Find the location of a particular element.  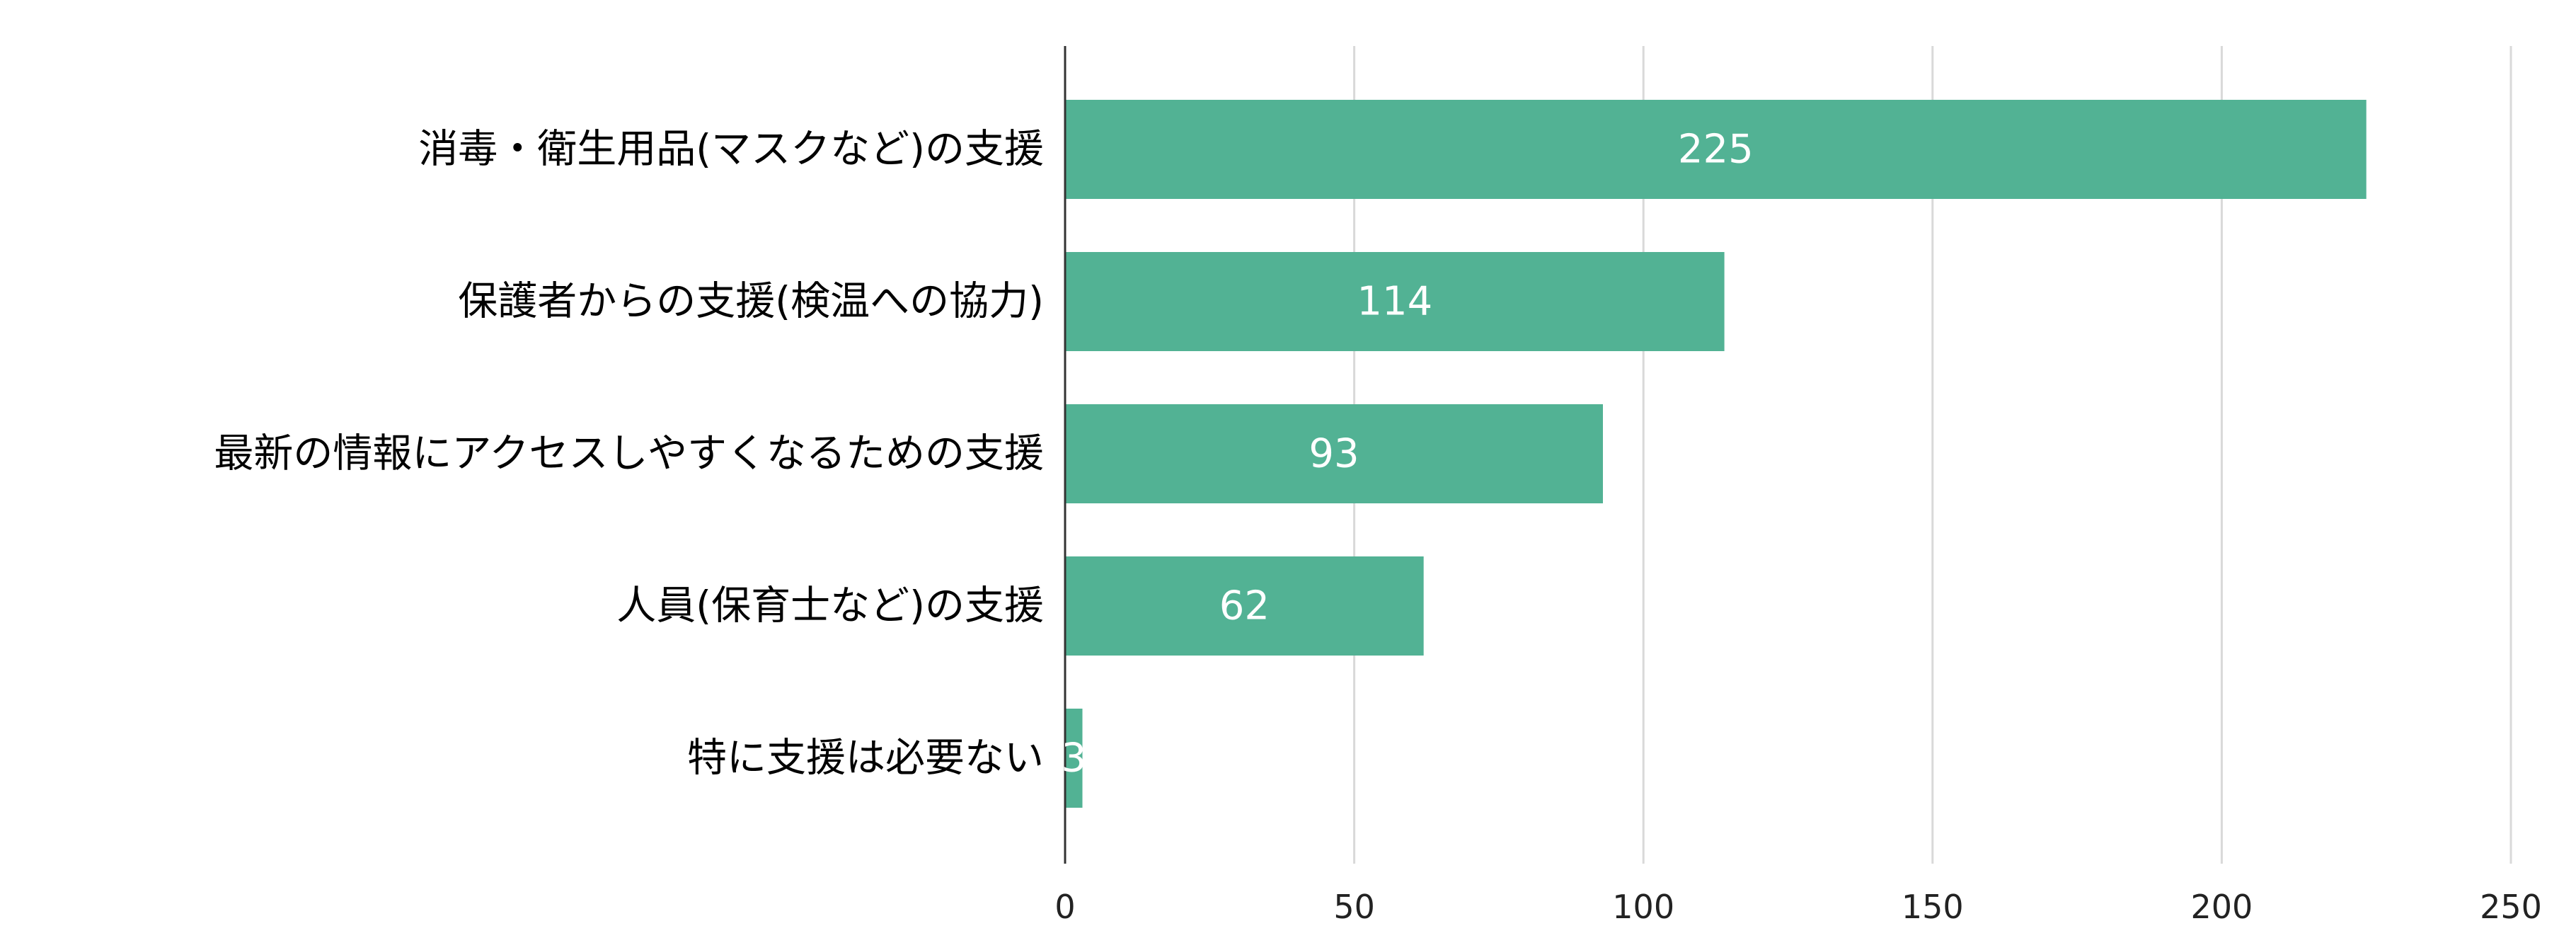

category-label-2: 最新の情報にアクセスしやすくなるための支援 is located at coordinates (629, 454).